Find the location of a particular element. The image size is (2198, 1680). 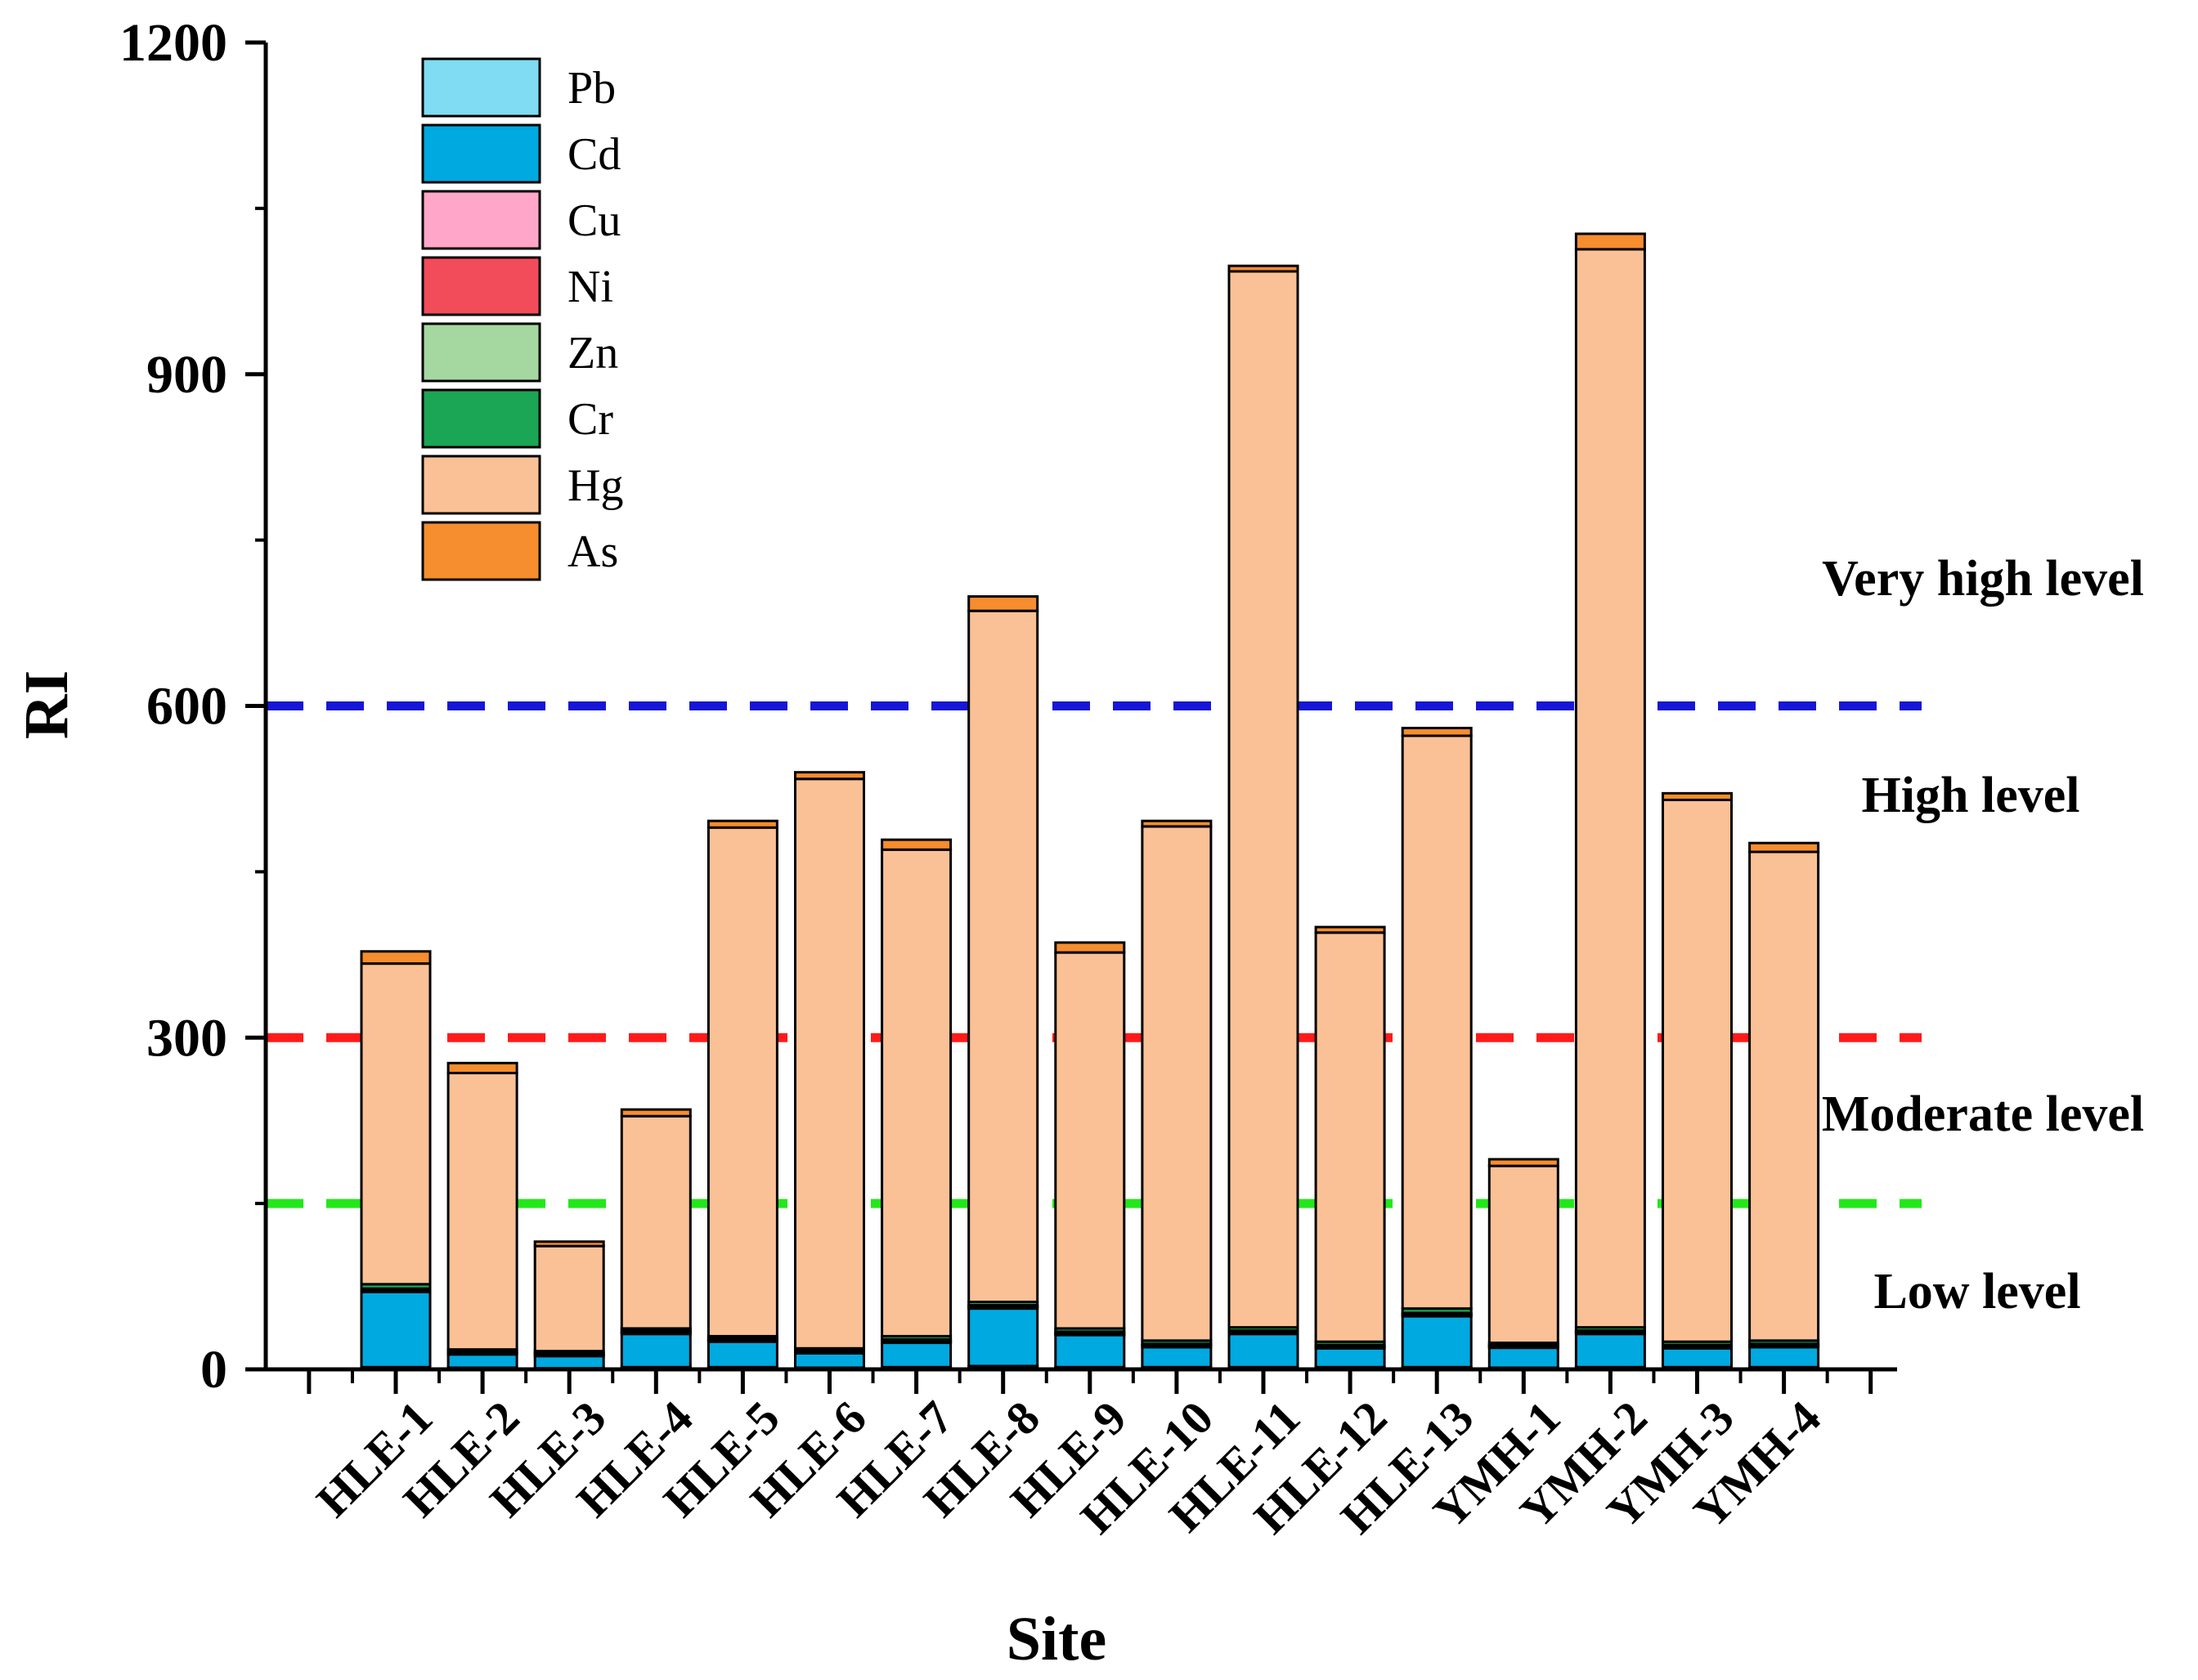

bar-HLE-6-Hg is located at coordinates (829, 1063).